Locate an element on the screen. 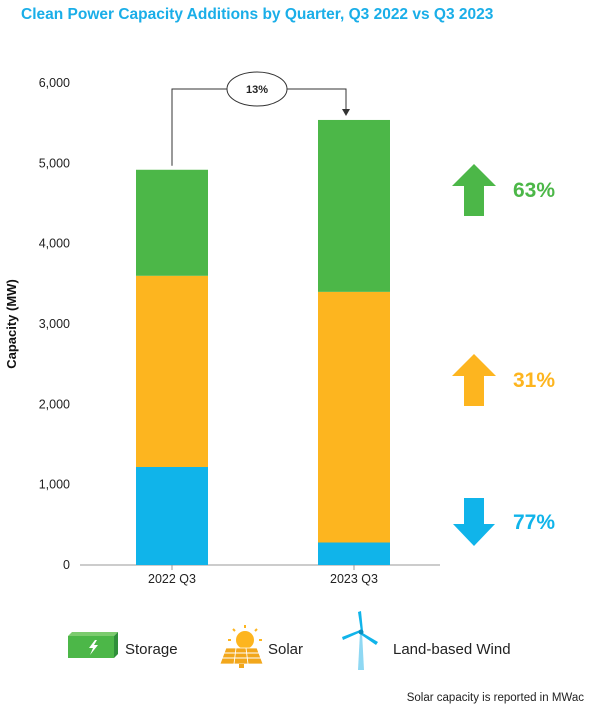 The image size is (598, 712). total-change-bubble is located at coordinates (257, 89).